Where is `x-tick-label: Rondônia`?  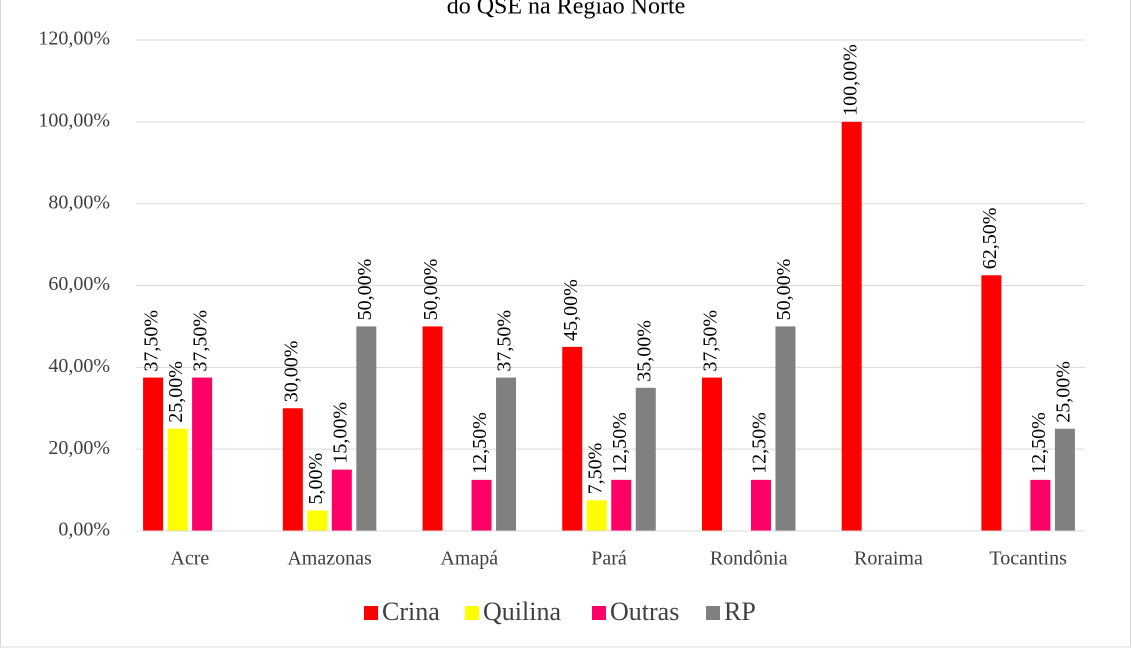 x-tick-label: Rondônia is located at coordinates (749, 559).